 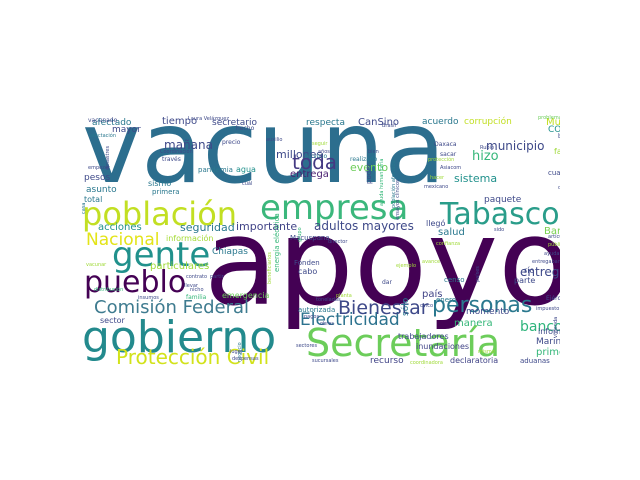 I want to click on cloud-word: seguir, so click(x=320, y=144).